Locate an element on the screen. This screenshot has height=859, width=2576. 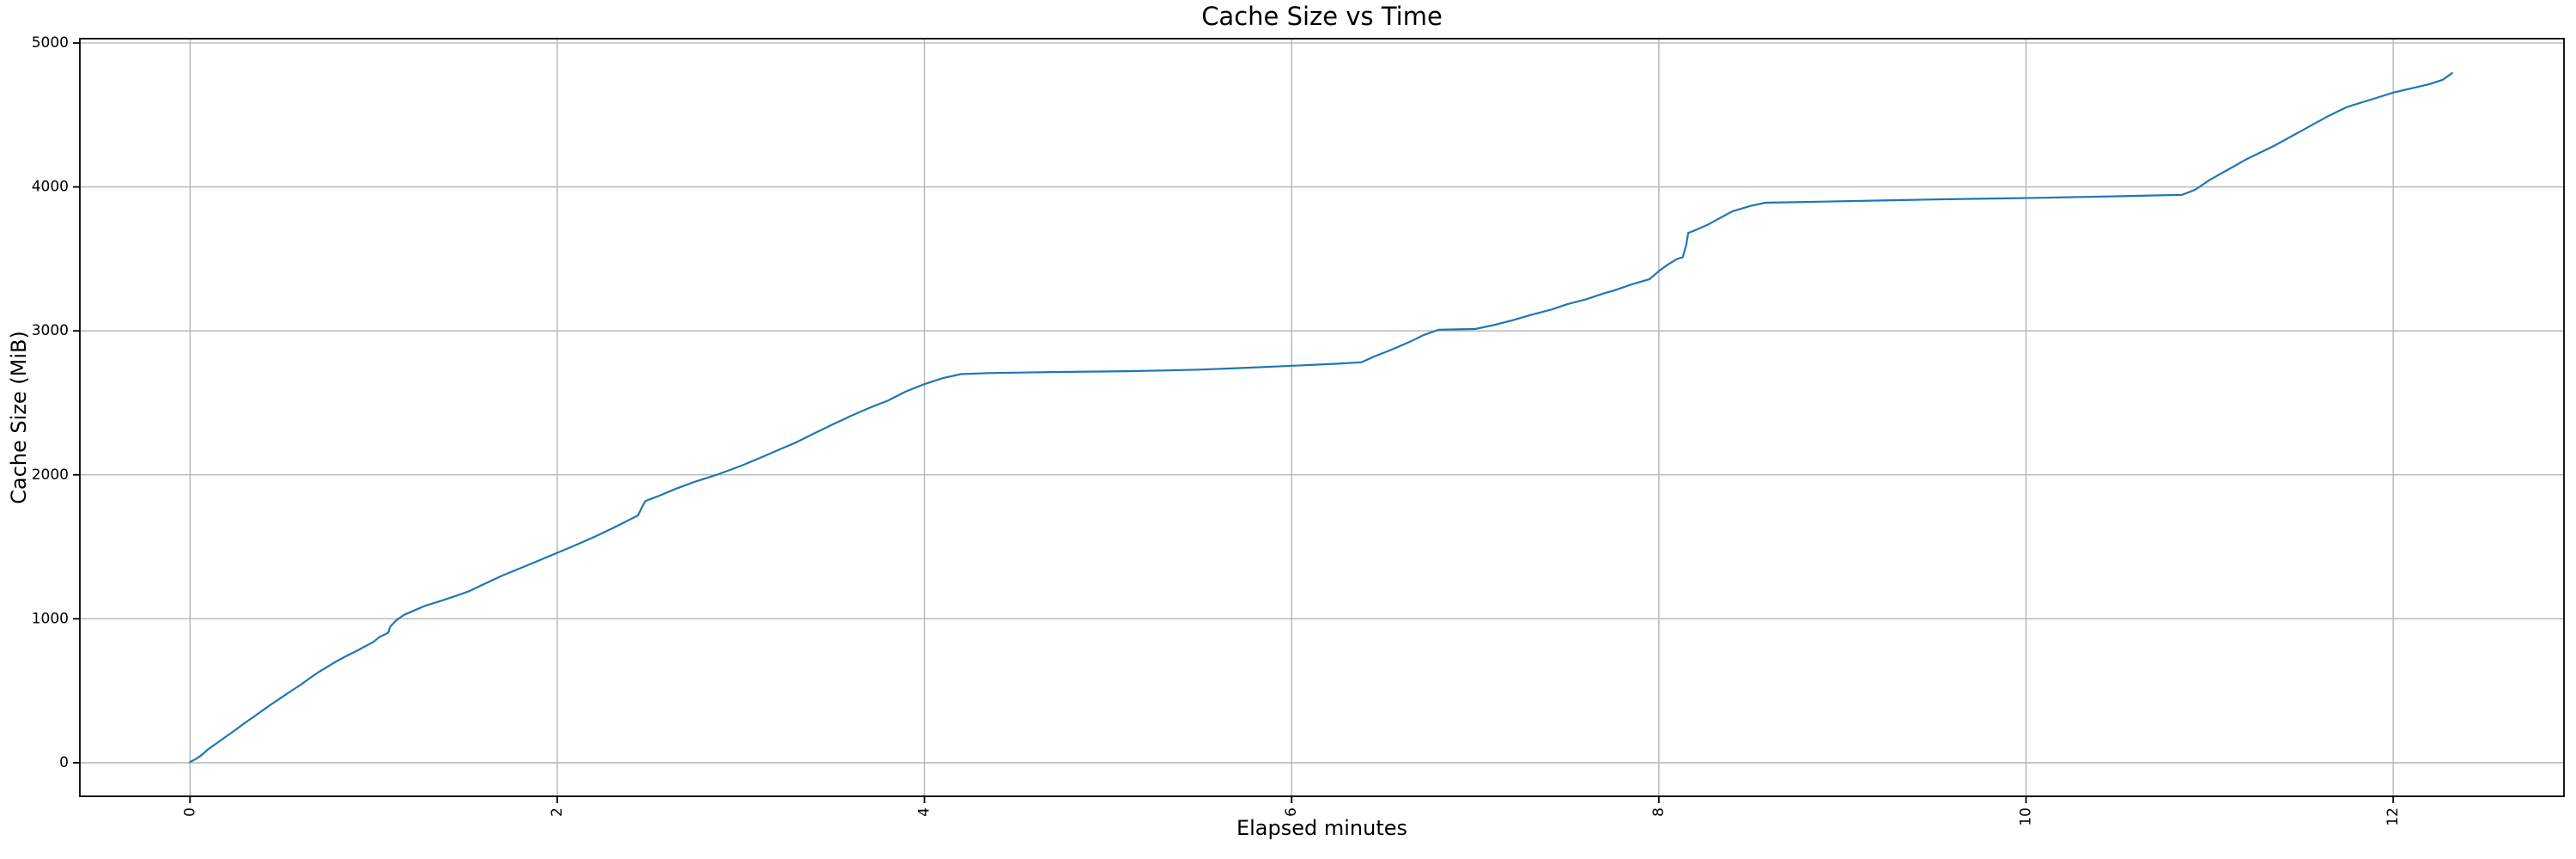
x-tick-label: 2 is located at coordinates (557, 812).